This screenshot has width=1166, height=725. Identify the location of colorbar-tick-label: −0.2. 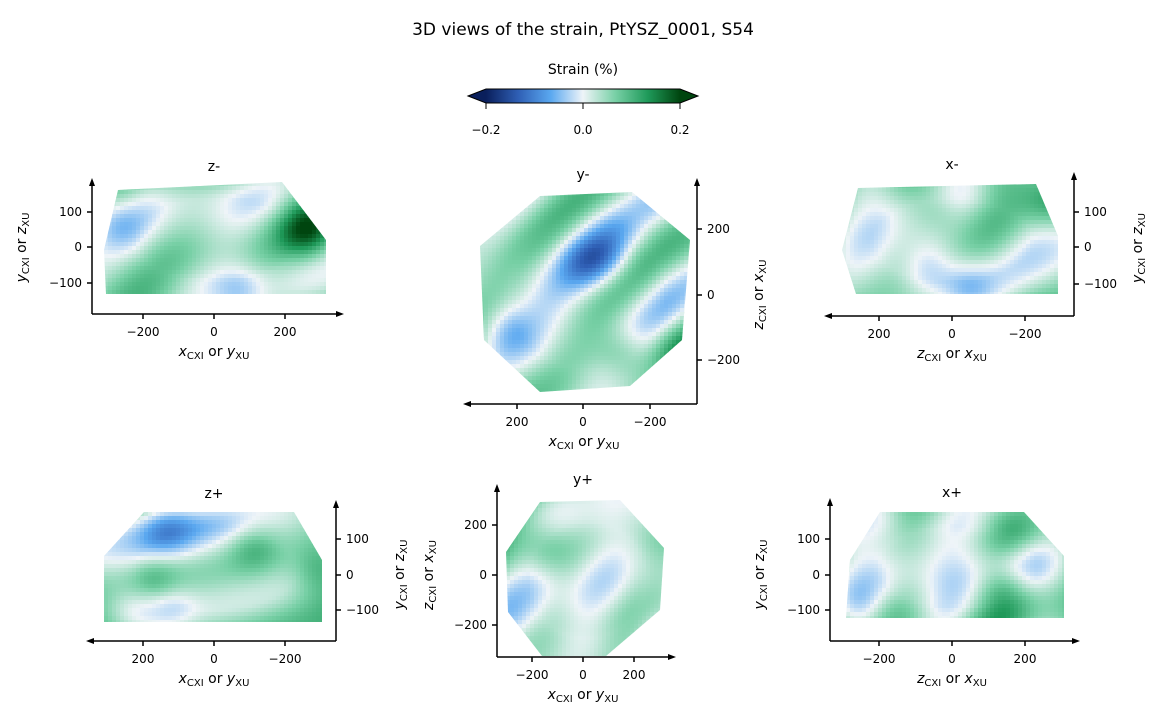
(485, 130).